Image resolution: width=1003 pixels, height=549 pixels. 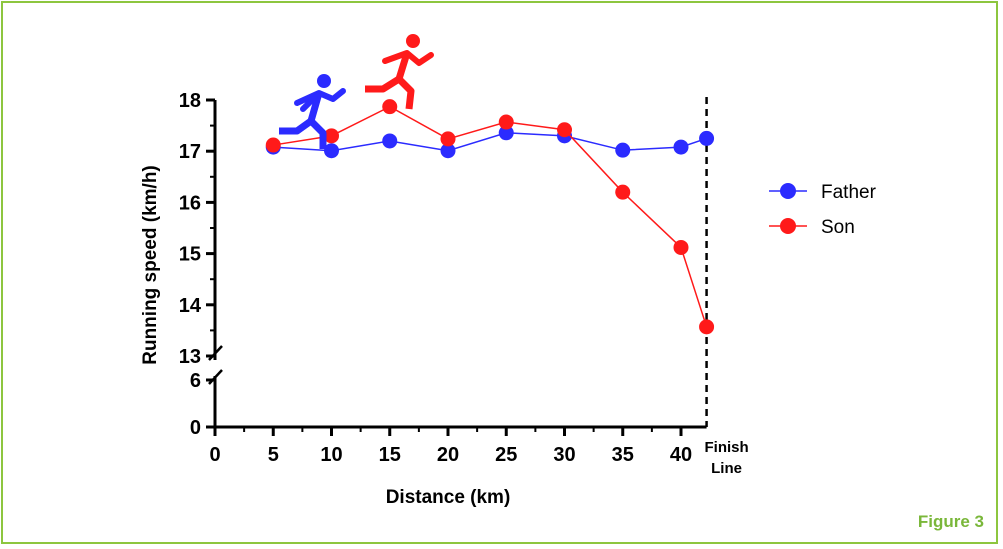 What do you see at coordinates (681, 455) in the screenshot?
I see `x-tick-label: 40` at bounding box center [681, 455].